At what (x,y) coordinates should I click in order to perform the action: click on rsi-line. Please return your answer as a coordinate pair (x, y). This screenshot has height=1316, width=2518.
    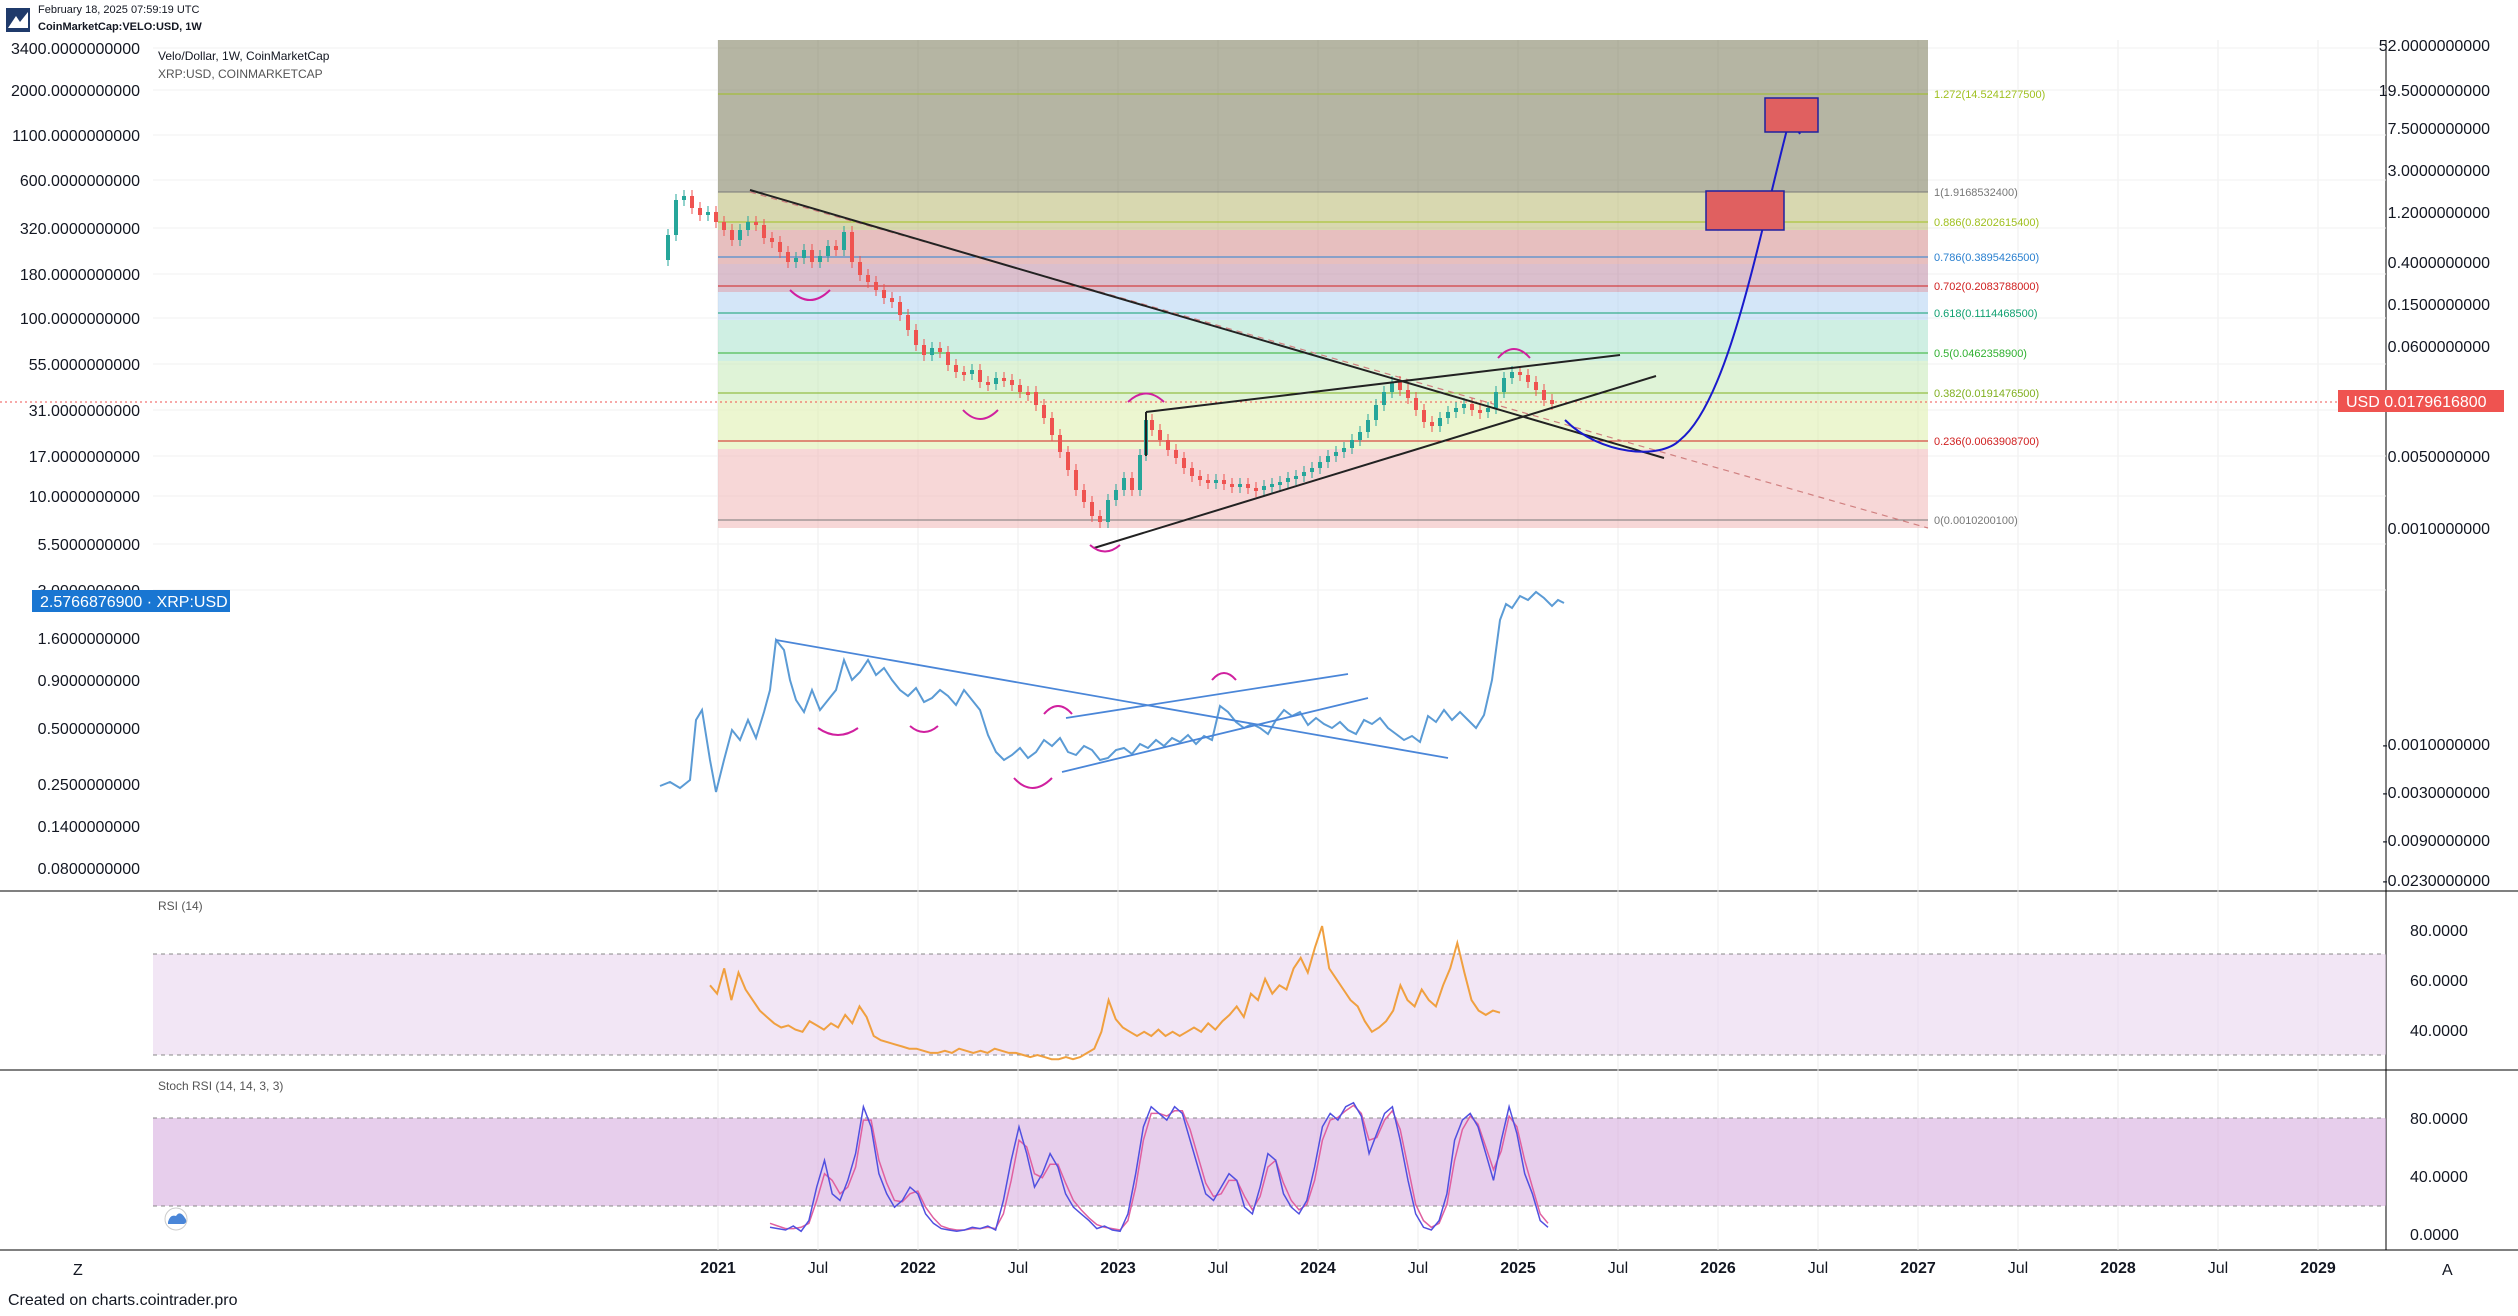
    Looking at the image, I should click on (1105, 993).